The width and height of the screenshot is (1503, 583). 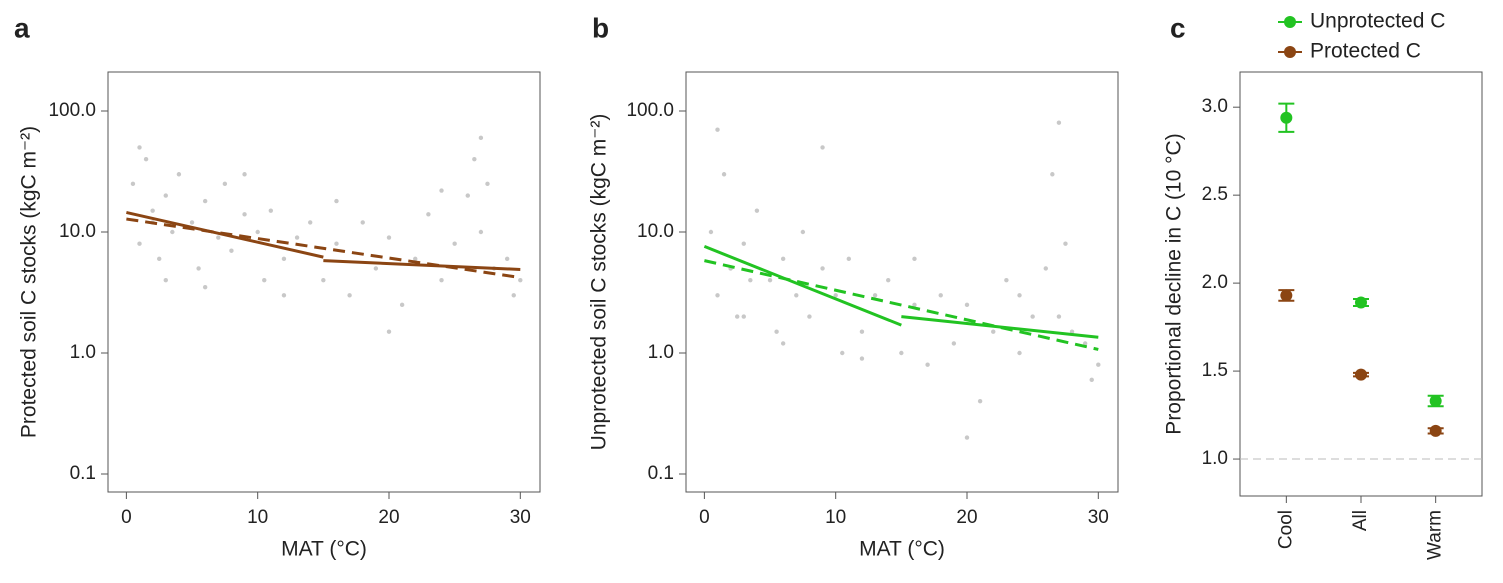 What do you see at coordinates (600, 27) in the screenshot?
I see `panel-label: b` at bounding box center [600, 27].